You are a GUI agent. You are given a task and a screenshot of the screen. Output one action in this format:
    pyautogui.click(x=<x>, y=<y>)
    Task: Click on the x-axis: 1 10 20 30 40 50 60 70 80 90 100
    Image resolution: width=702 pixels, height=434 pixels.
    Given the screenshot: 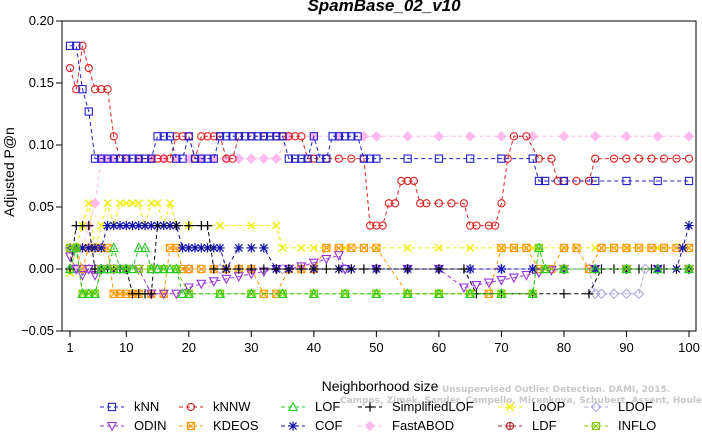 What is the action you would take?
    pyautogui.click(x=383, y=343)
    